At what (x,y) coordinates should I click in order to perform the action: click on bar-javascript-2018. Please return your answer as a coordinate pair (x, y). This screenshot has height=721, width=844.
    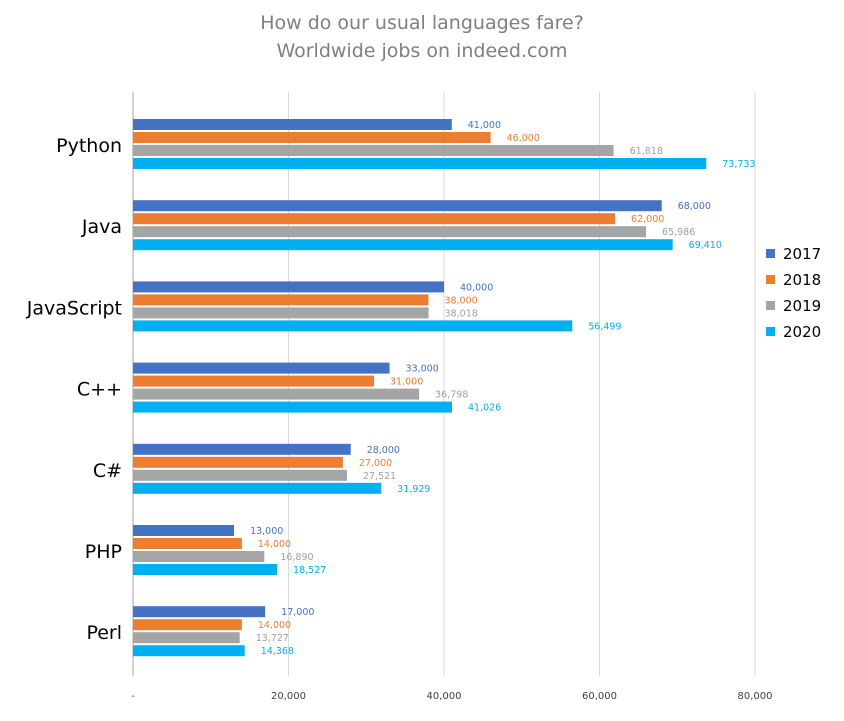
    Looking at the image, I should click on (281, 300).